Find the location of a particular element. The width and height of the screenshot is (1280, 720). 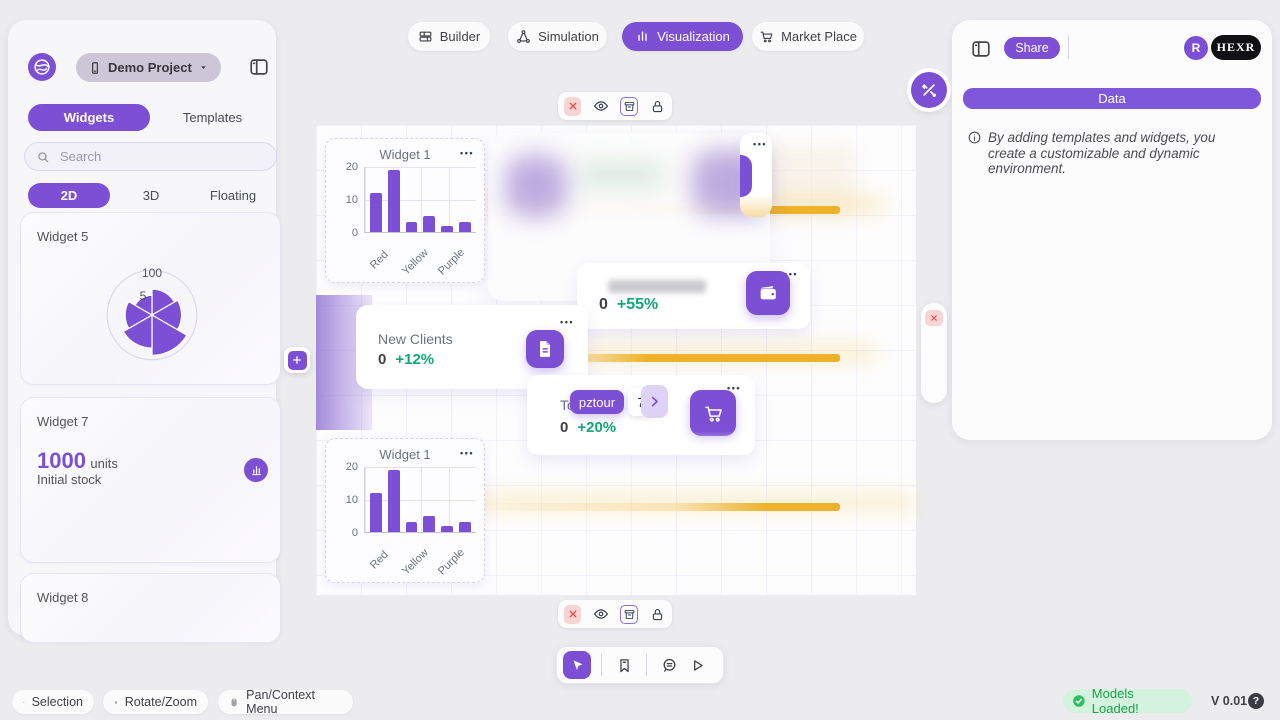

polar-tick-100: 100 is located at coordinates (152, 273).